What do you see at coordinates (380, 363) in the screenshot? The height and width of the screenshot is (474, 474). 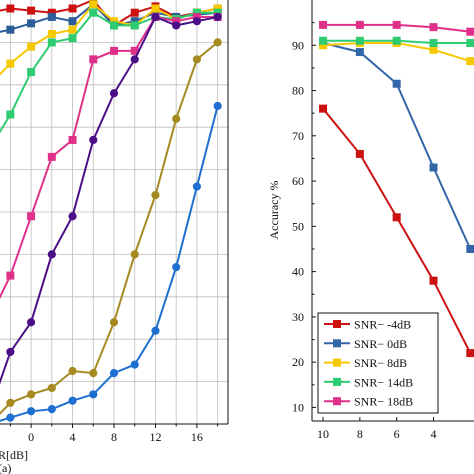 I see `legend-entry-label: SNR− 8dB` at bounding box center [380, 363].